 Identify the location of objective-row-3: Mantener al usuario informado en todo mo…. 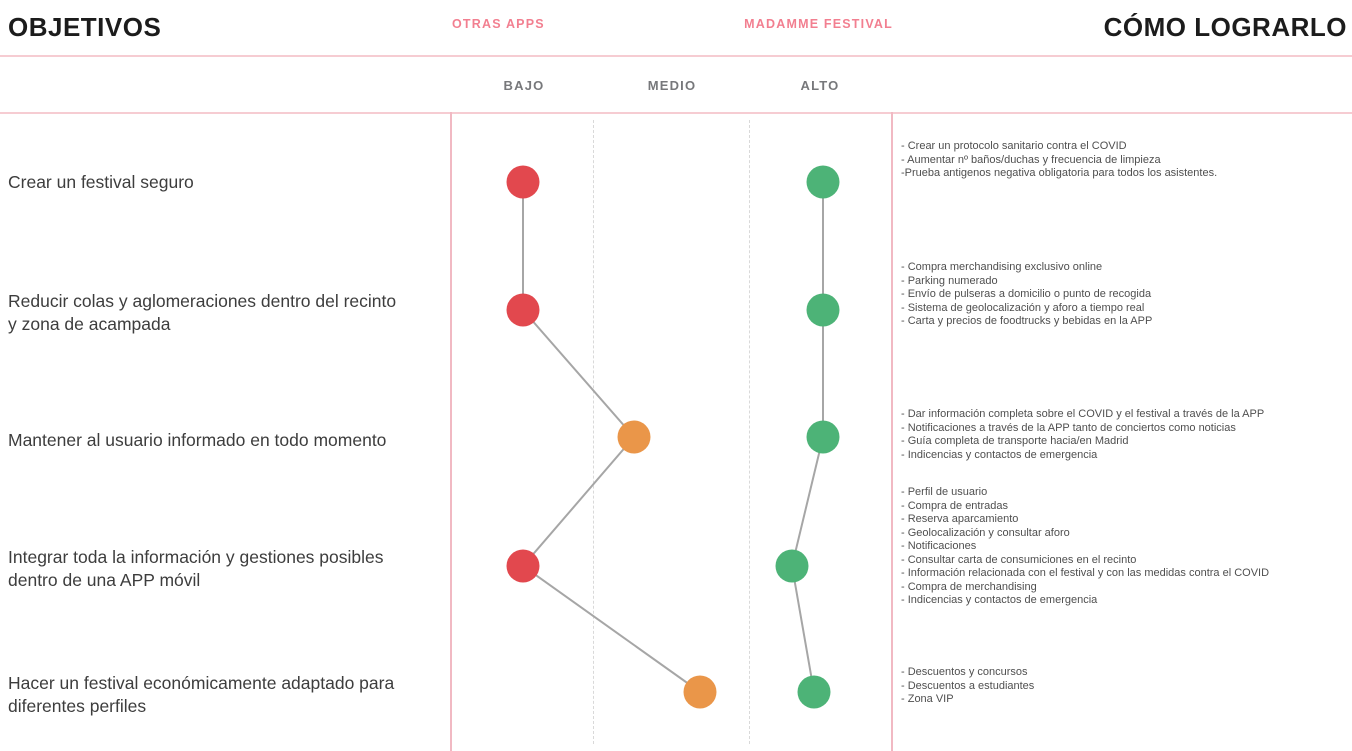
(197, 440).